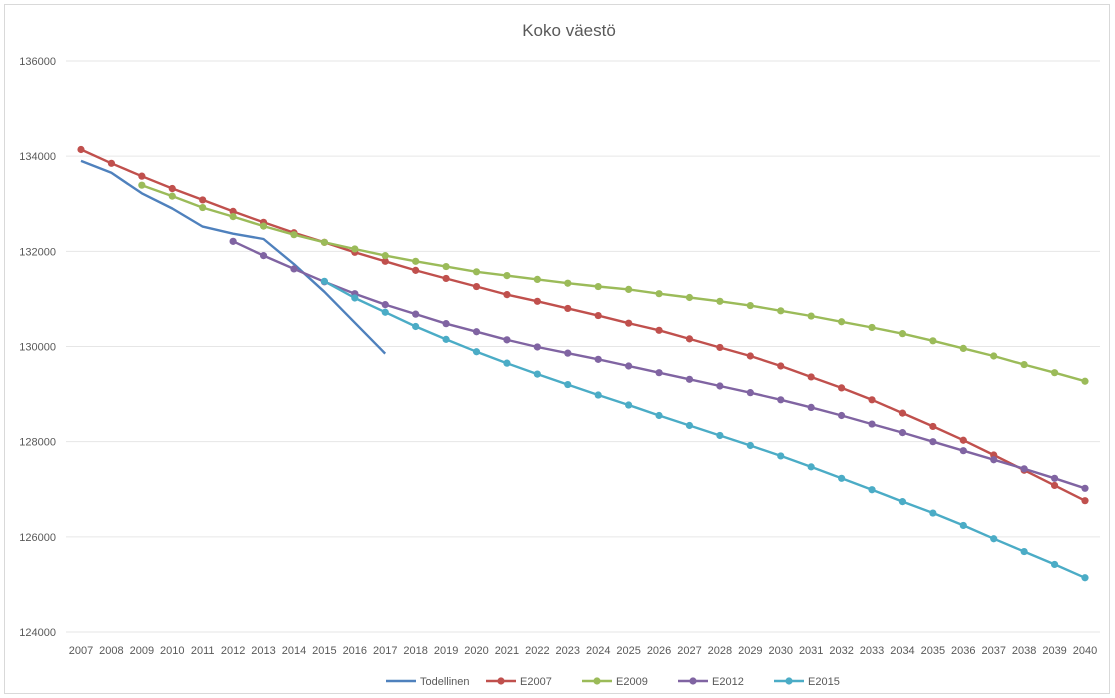 This screenshot has height=698, width=1115. I want to click on legend-label: E2009, so click(632, 682).